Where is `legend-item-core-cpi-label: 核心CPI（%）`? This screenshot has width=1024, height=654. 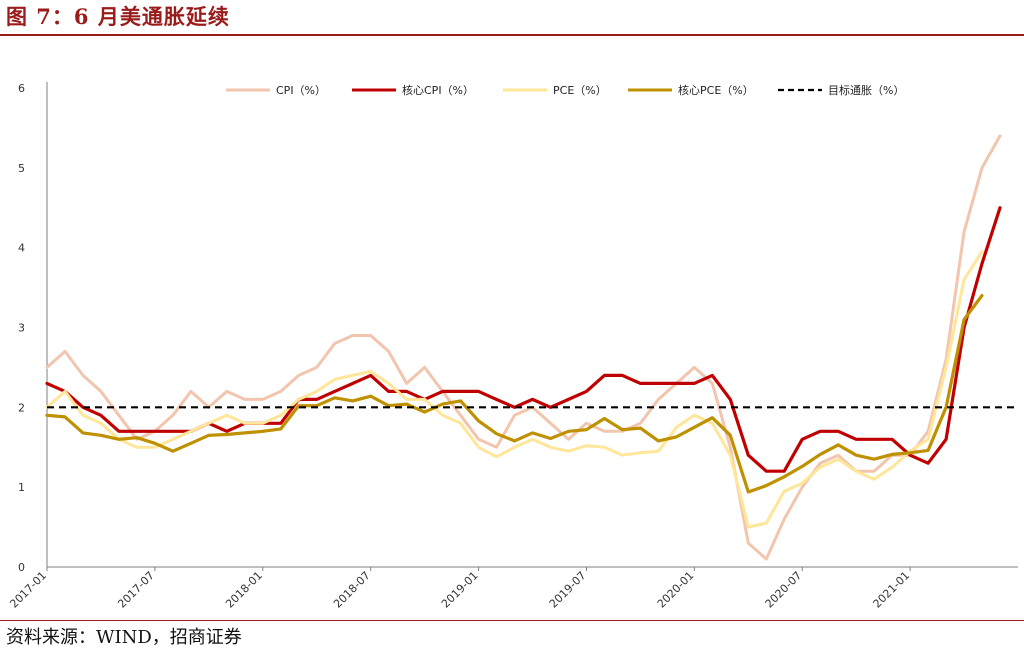 legend-item-core-cpi-label: 核心CPI（%） is located at coordinates (438, 90).